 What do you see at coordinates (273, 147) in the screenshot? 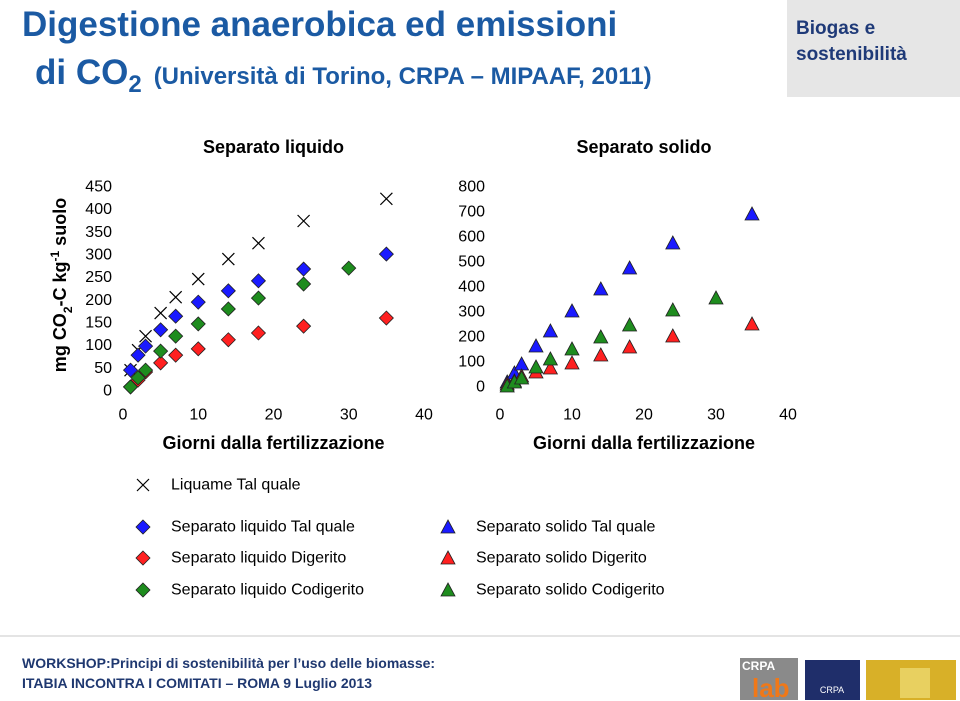
I see `chart-title: Separato liquido` at bounding box center [273, 147].